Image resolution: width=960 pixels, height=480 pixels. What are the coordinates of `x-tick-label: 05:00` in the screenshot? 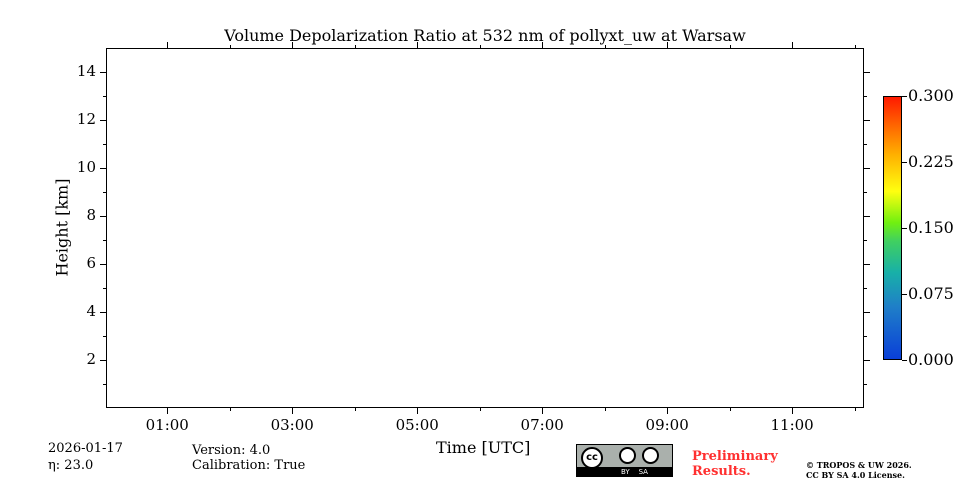 It's located at (417, 425).